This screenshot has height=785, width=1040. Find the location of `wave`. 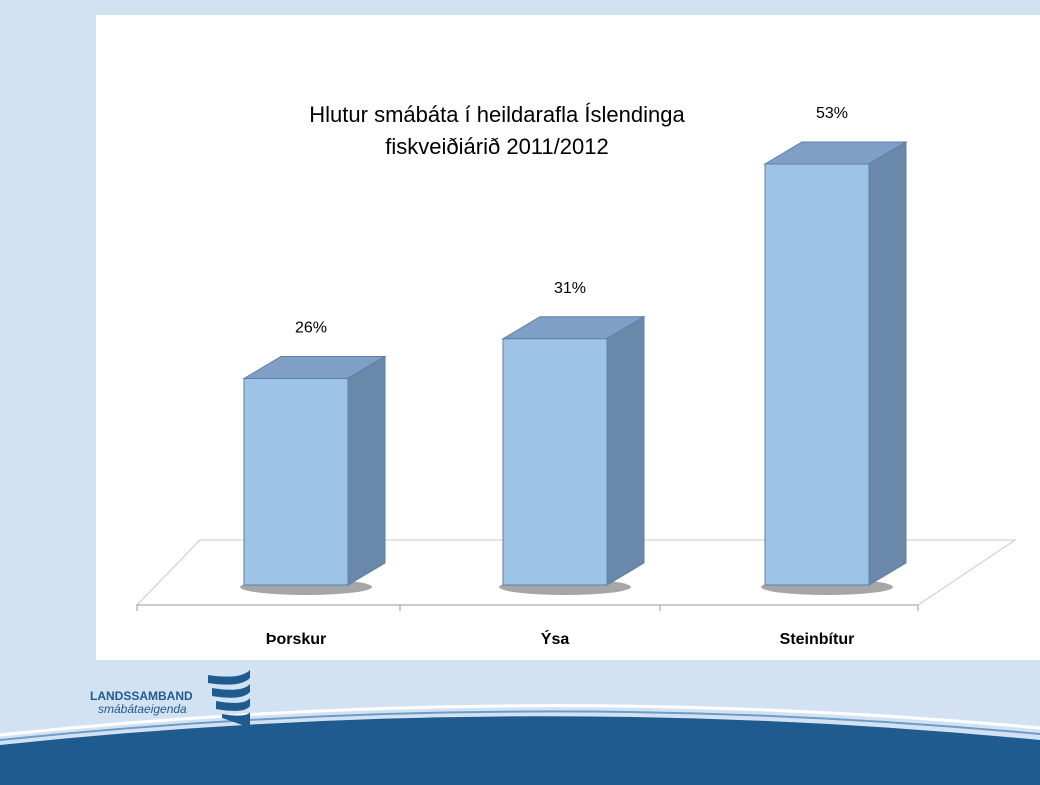

wave is located at coordinates (520, 750).